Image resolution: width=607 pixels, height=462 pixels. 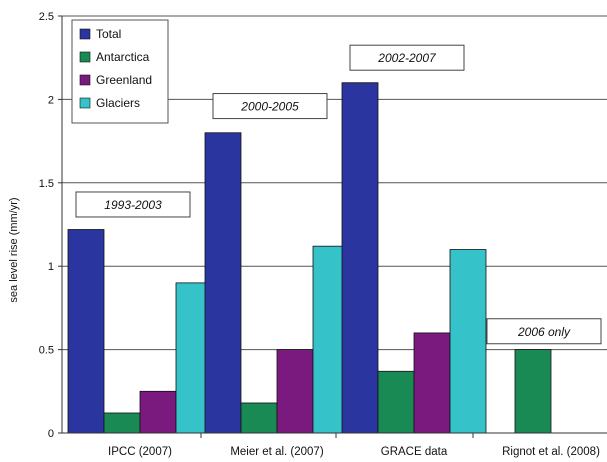 I want to click on y-tick-label: 0.5, so click(x=46, y=351).